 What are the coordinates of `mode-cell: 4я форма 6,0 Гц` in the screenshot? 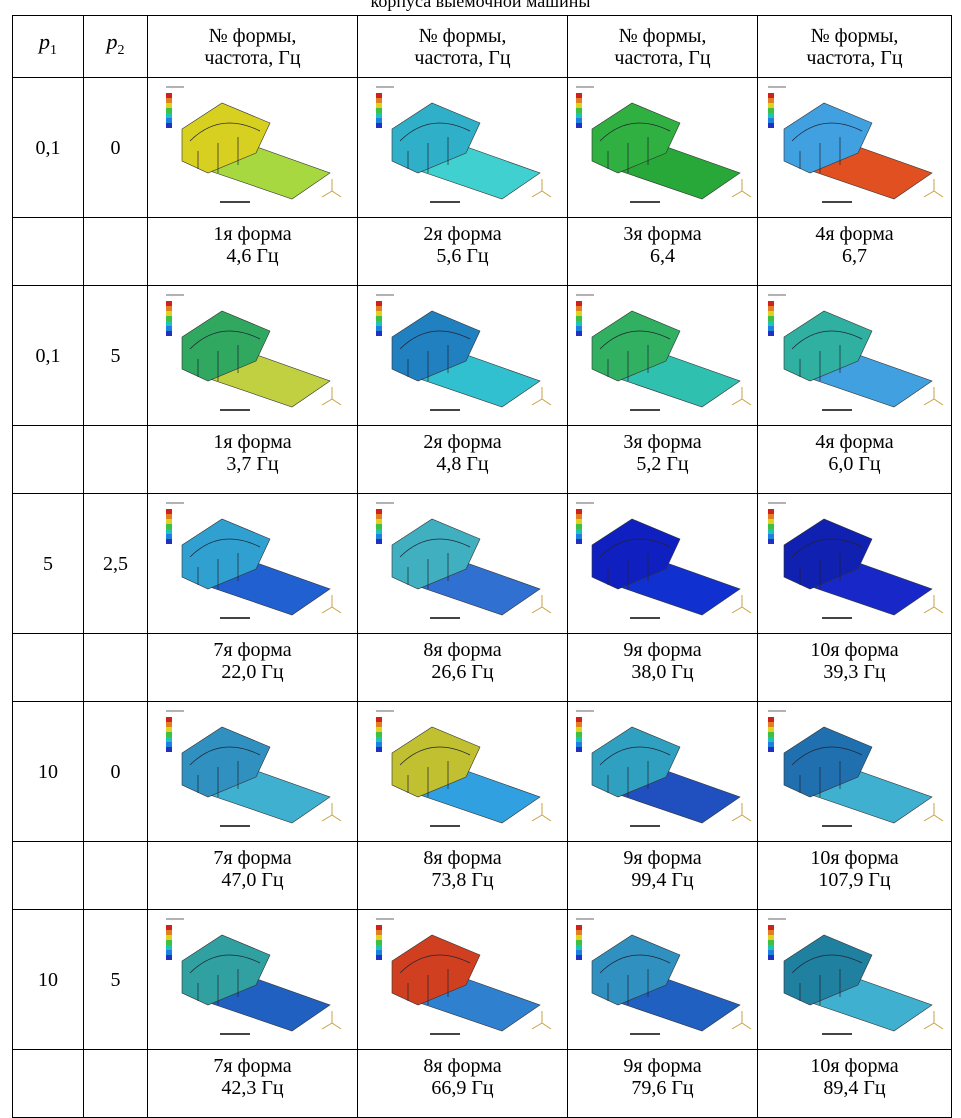 It's located at (854, 459).